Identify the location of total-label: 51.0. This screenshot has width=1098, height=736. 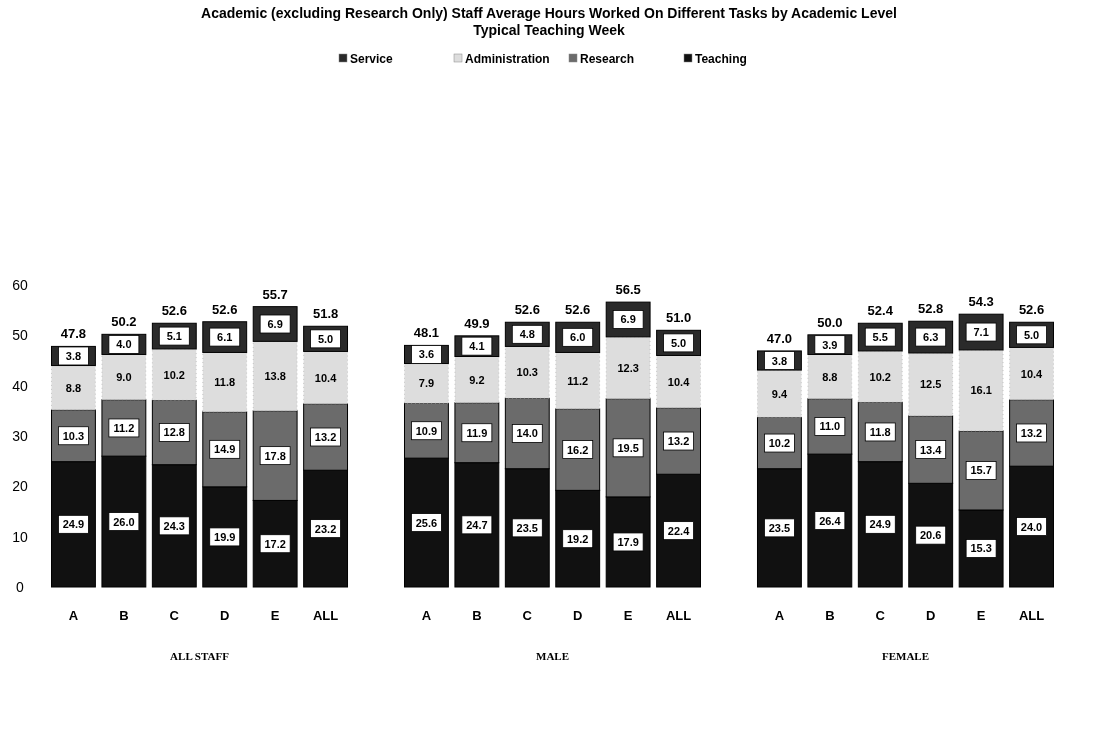
(678, 318).